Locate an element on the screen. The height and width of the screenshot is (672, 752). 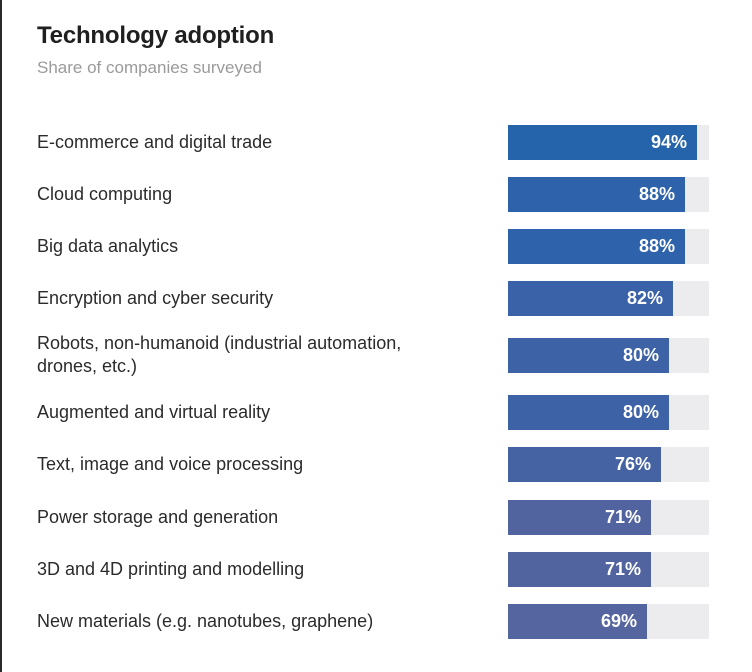
bar-track: 94% is located at coordinates (608, 142).